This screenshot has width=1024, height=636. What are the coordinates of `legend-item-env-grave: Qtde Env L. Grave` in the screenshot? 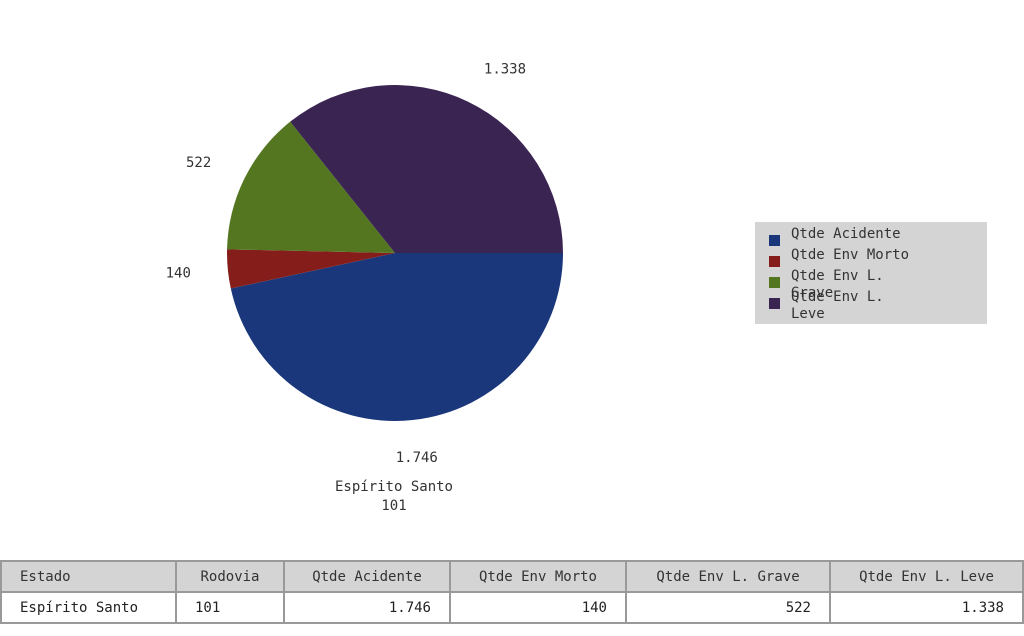 It's located at (878, 284).